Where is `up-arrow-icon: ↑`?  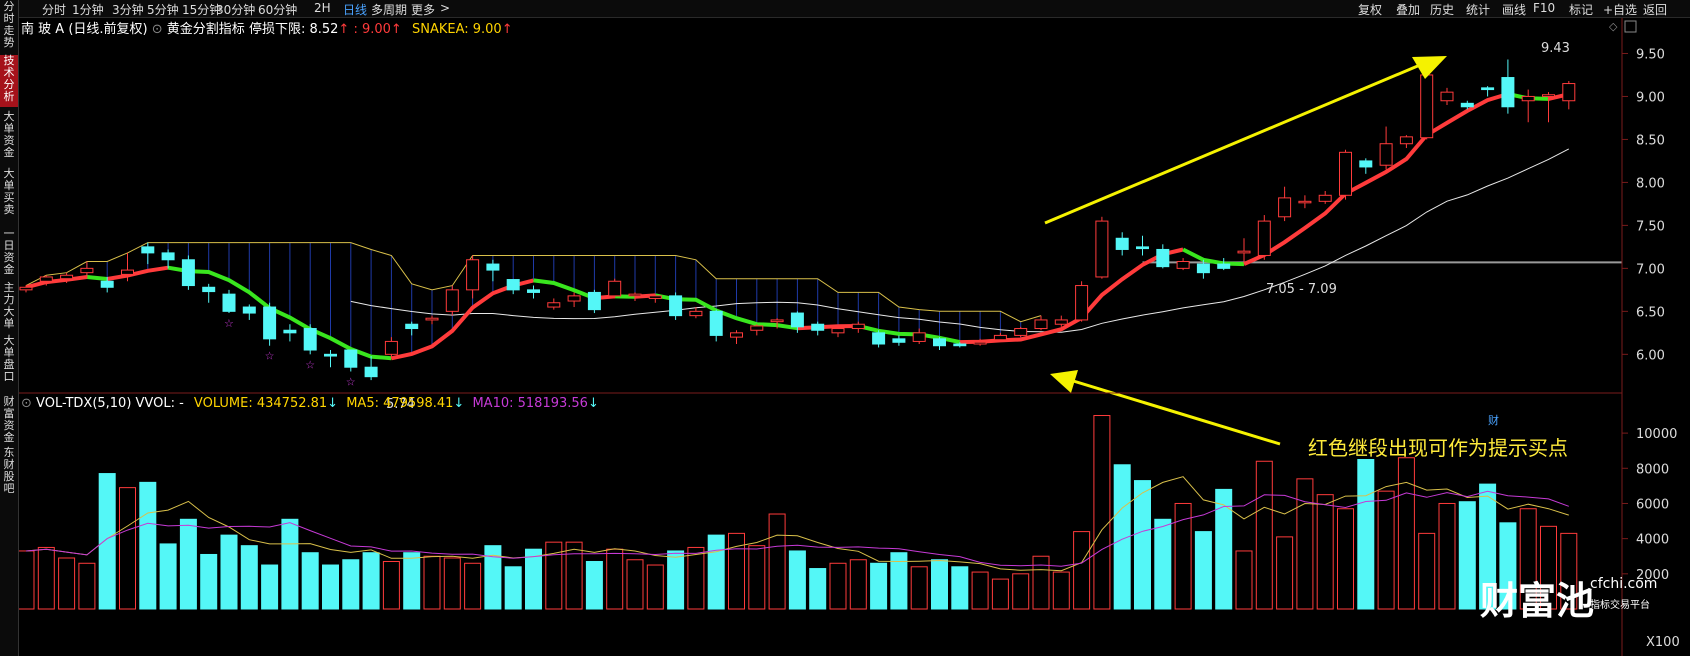
up-arrow-icon: ↑ is located at coordinates (344, 29).